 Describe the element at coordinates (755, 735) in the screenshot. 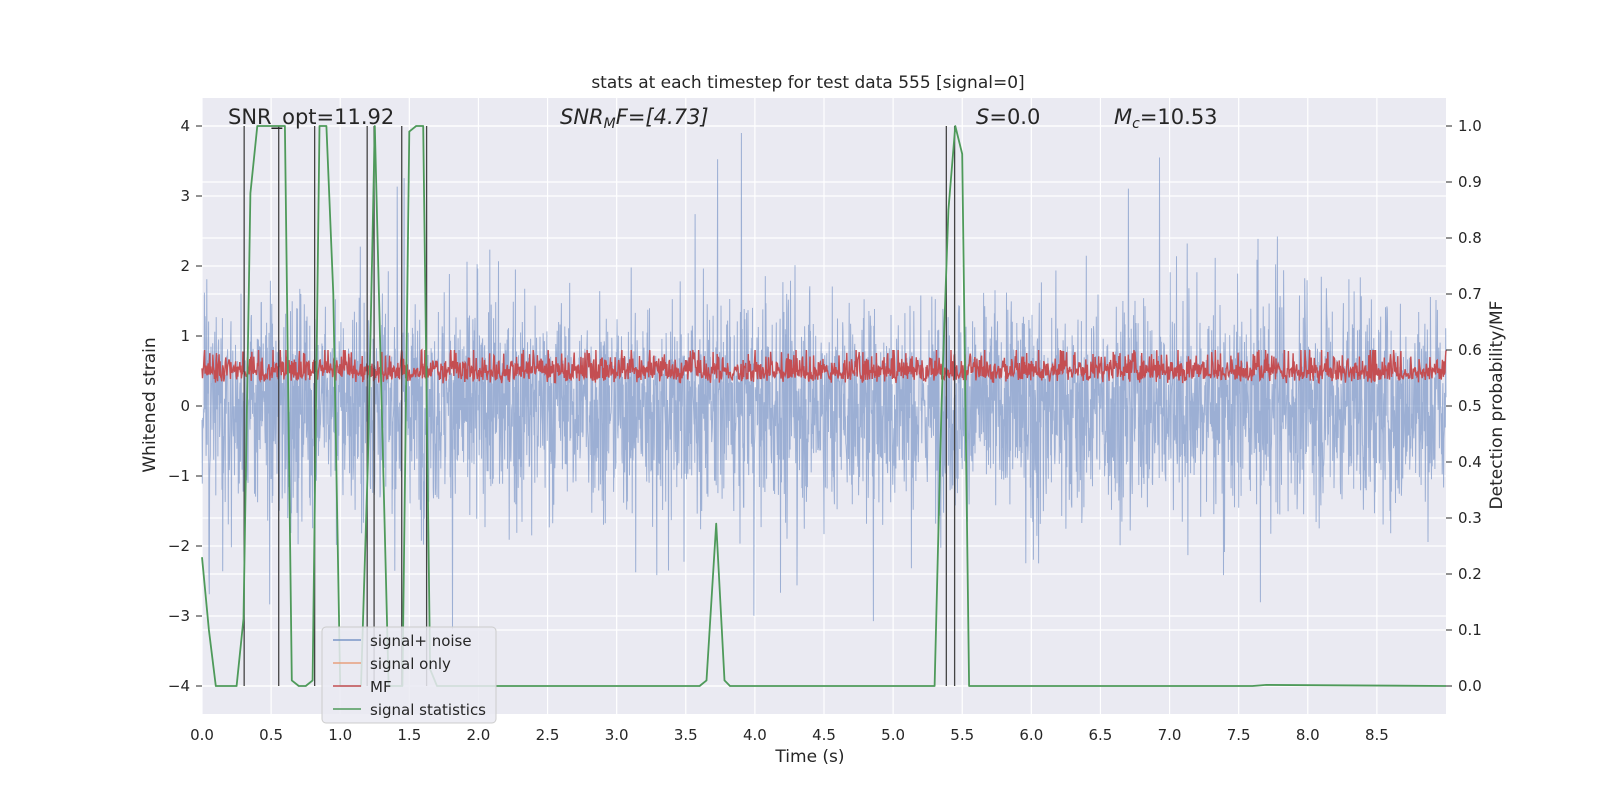

I see `x-tick-label: 4.0` at that location.